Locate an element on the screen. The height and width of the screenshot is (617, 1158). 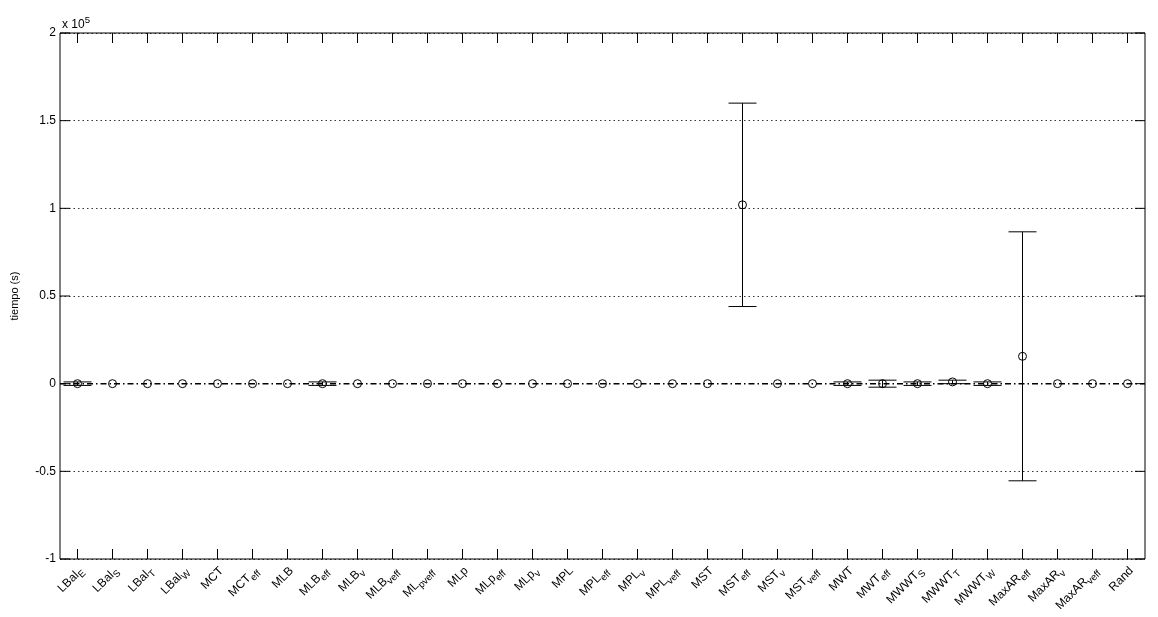
y-tick-label: 0.5 is located at coordinates (48, 295).